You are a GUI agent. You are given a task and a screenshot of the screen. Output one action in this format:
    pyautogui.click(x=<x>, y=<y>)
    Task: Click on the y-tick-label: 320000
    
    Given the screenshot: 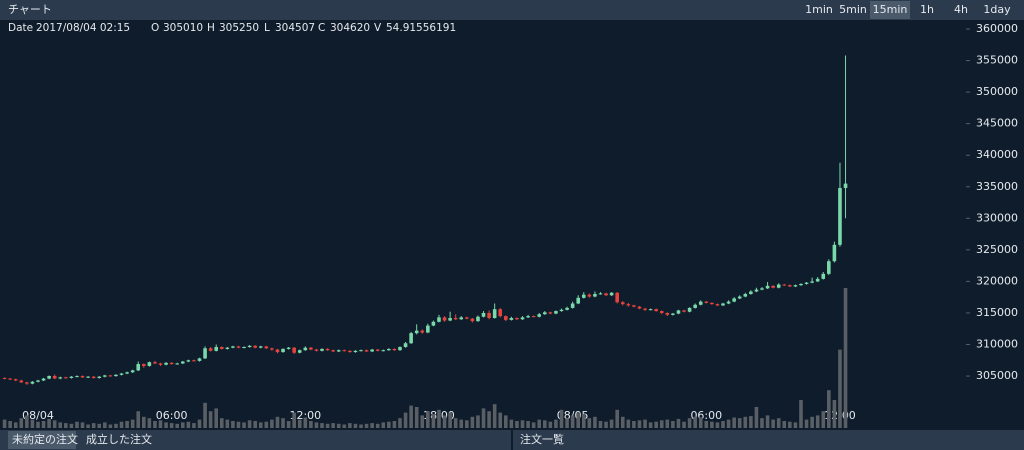 What is the action you would take?
    pyautogui.click(x=997, y=280)
    